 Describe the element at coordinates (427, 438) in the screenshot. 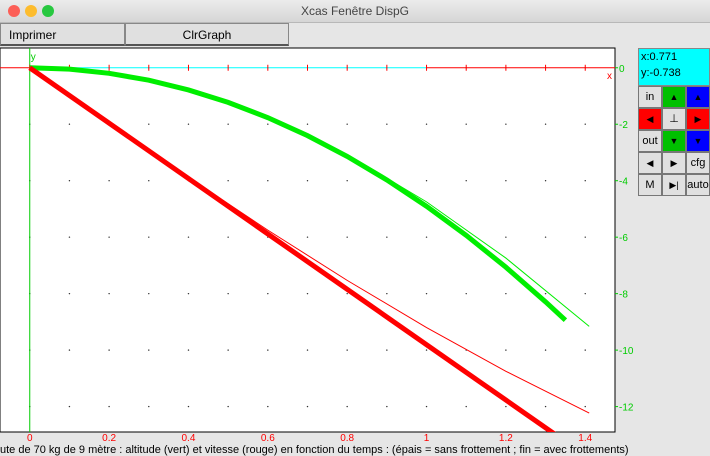

I see `x-tick-label: 1` at that location.